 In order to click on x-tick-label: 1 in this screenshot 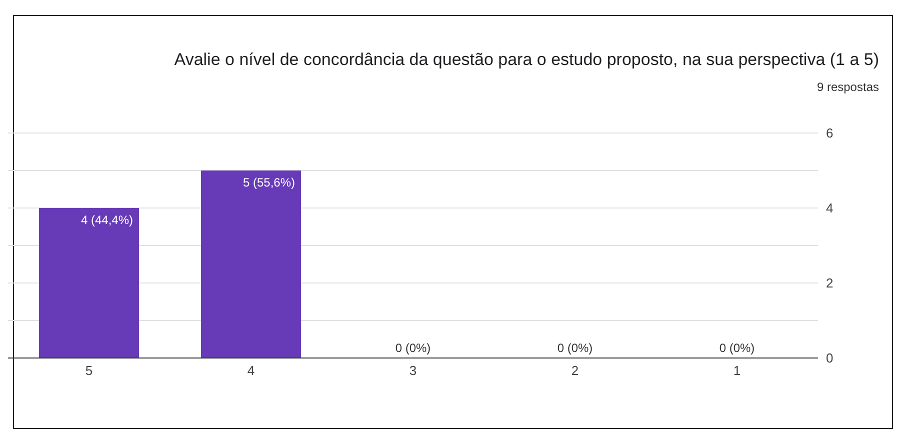, I will do `click(737, 370)`.